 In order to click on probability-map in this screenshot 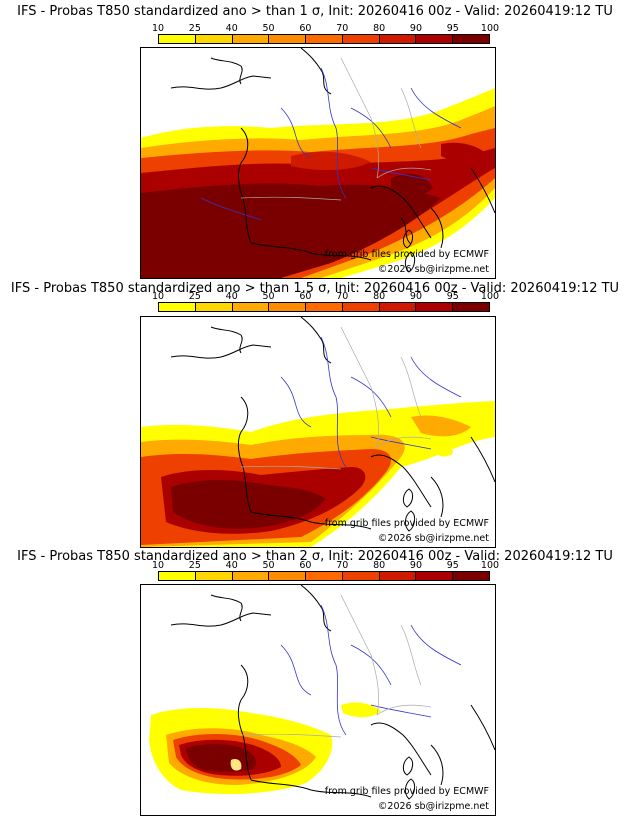, I will do `click(322, 692)`.